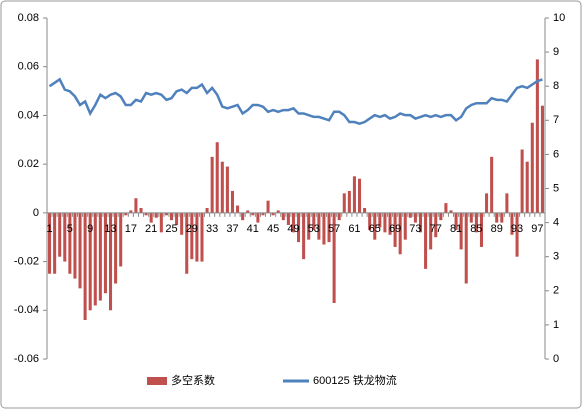  What do you see at coordinates (556, 86) in the screenshot?
I see `y2-tick-label: 8` at bounding box center [556, 86].